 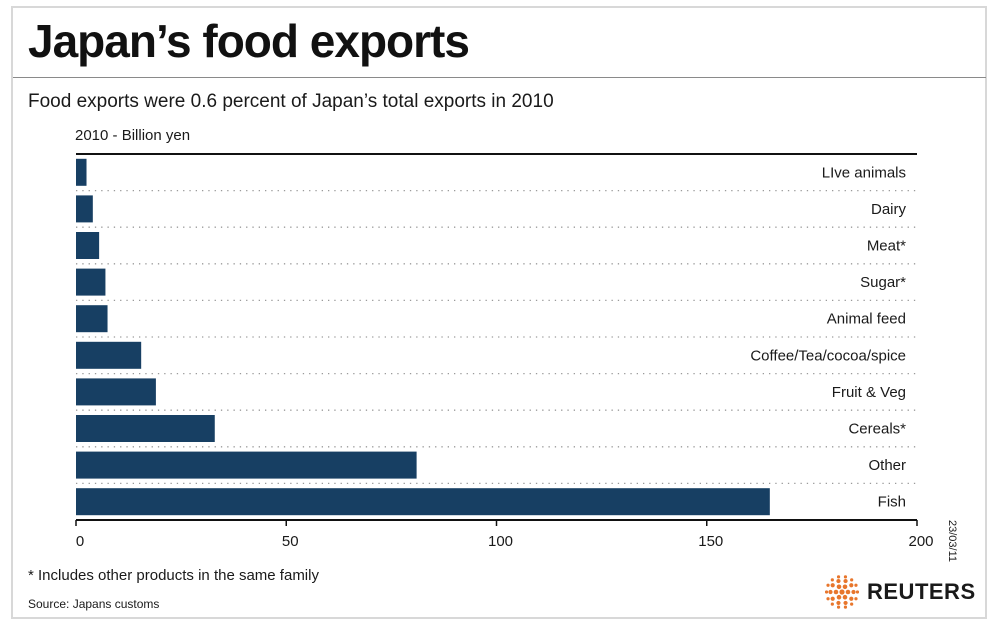 What do you see at coordinates (864, 172) in the screenshot?
I see `category-label: LIve animals` at bounding box center [864, 172].